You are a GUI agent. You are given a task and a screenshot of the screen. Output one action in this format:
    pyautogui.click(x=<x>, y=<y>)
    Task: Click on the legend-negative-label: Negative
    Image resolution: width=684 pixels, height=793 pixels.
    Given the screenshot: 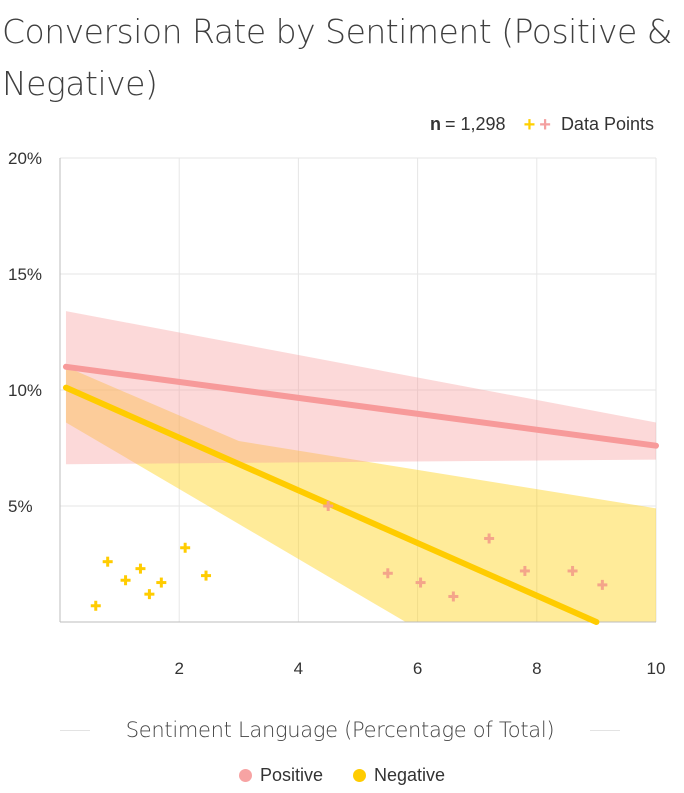 What is the action you would take?
    pyautogui.click(x=409, y=775)
    